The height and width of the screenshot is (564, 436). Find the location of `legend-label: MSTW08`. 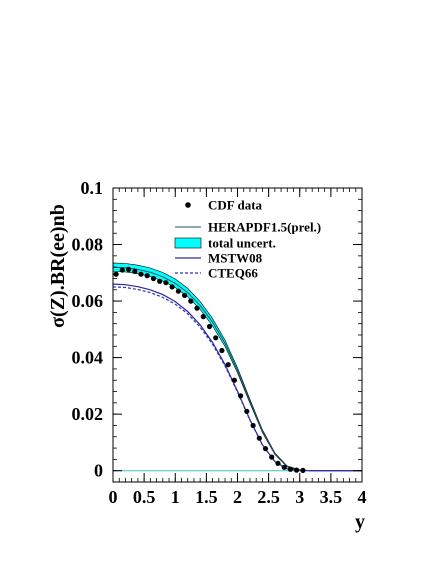

legend-label: MSTW08 is located at coordinates (235, 258).